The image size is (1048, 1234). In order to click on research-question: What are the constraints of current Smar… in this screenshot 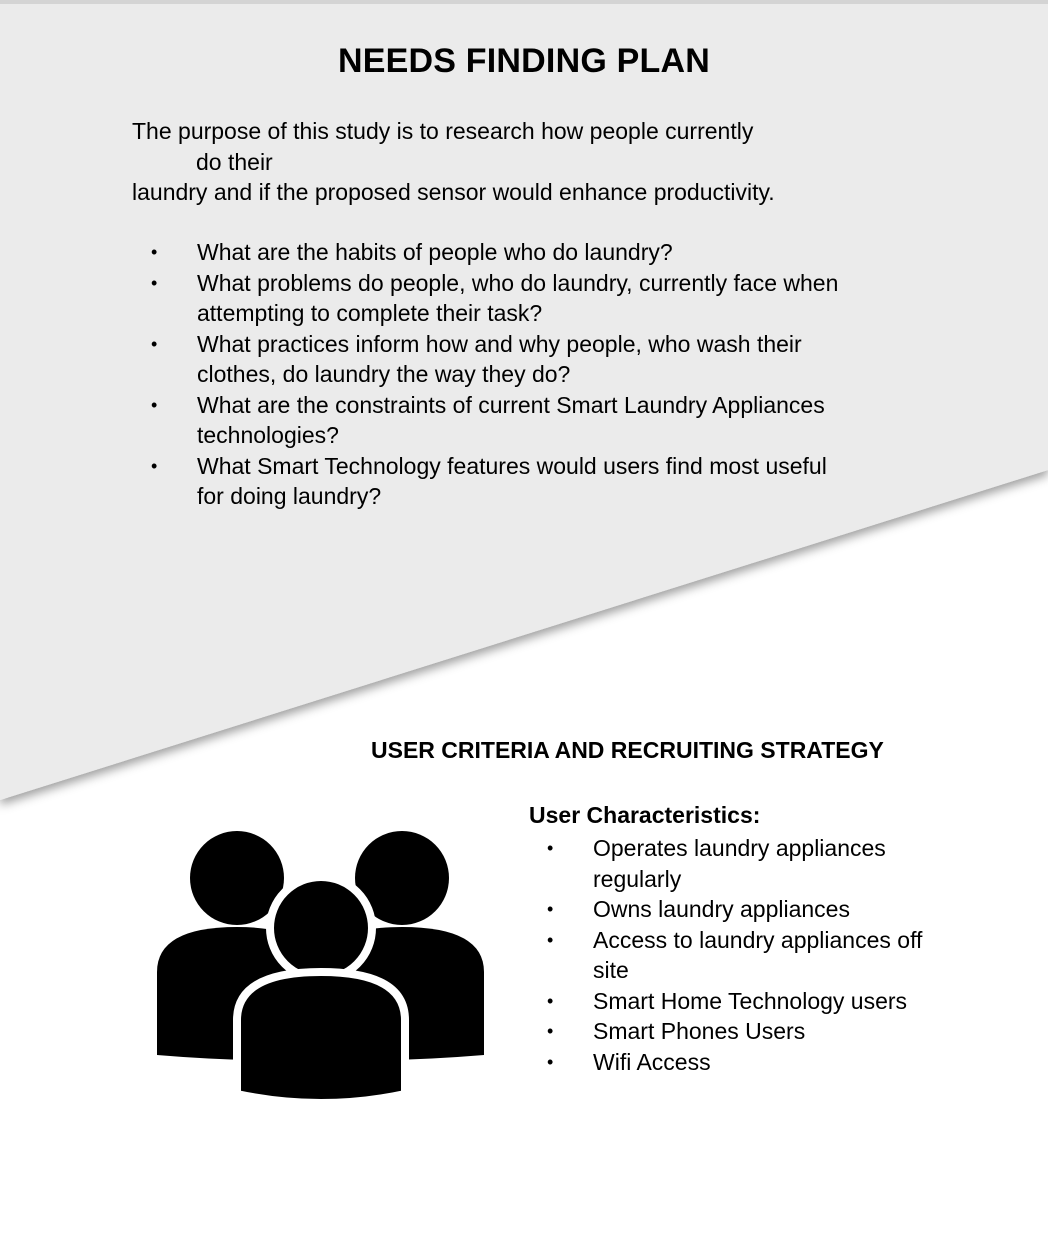, I will do `click(493, 420)`.